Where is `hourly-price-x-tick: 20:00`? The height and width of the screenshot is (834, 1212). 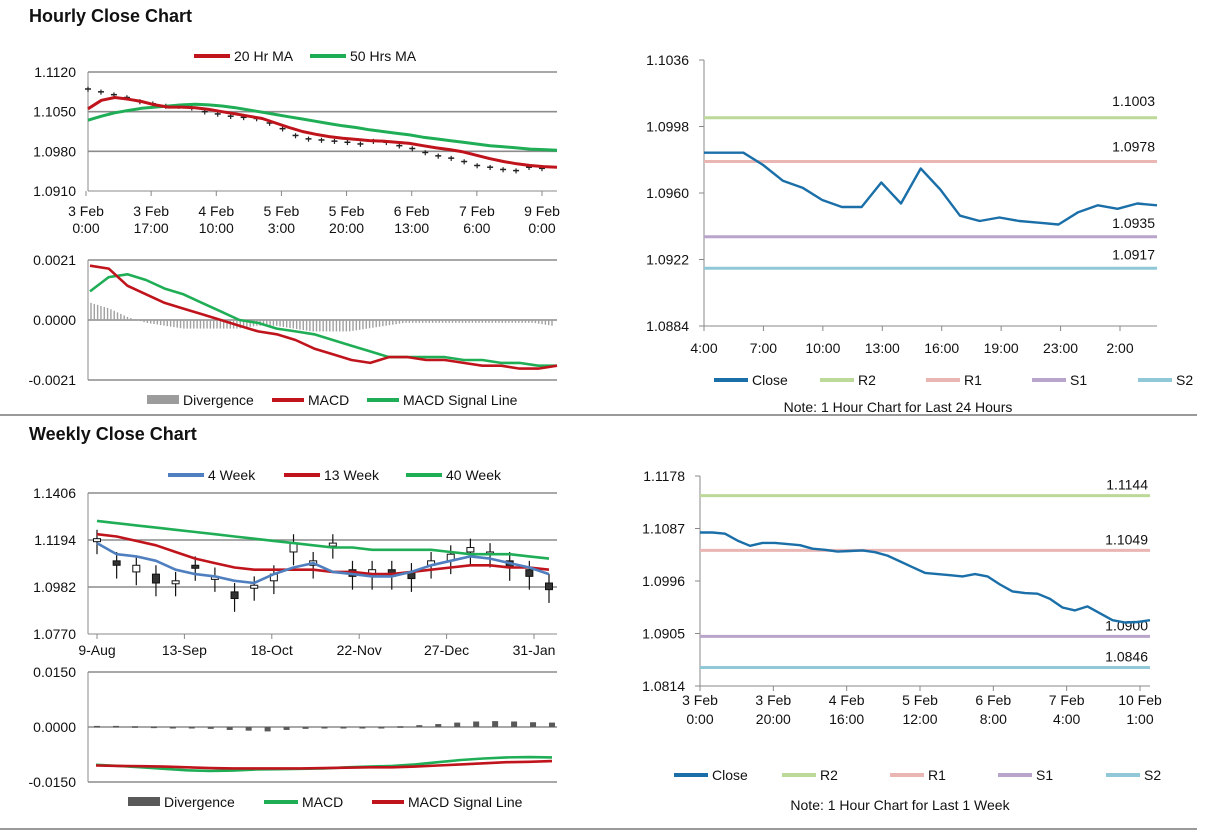
hourly-price-x-tick: 20:00 is located at coordinates (346, 228).